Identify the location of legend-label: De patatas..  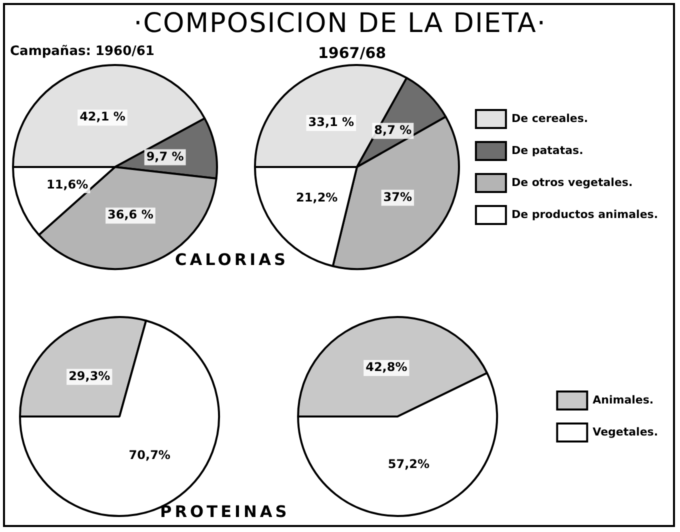
(547, 150).